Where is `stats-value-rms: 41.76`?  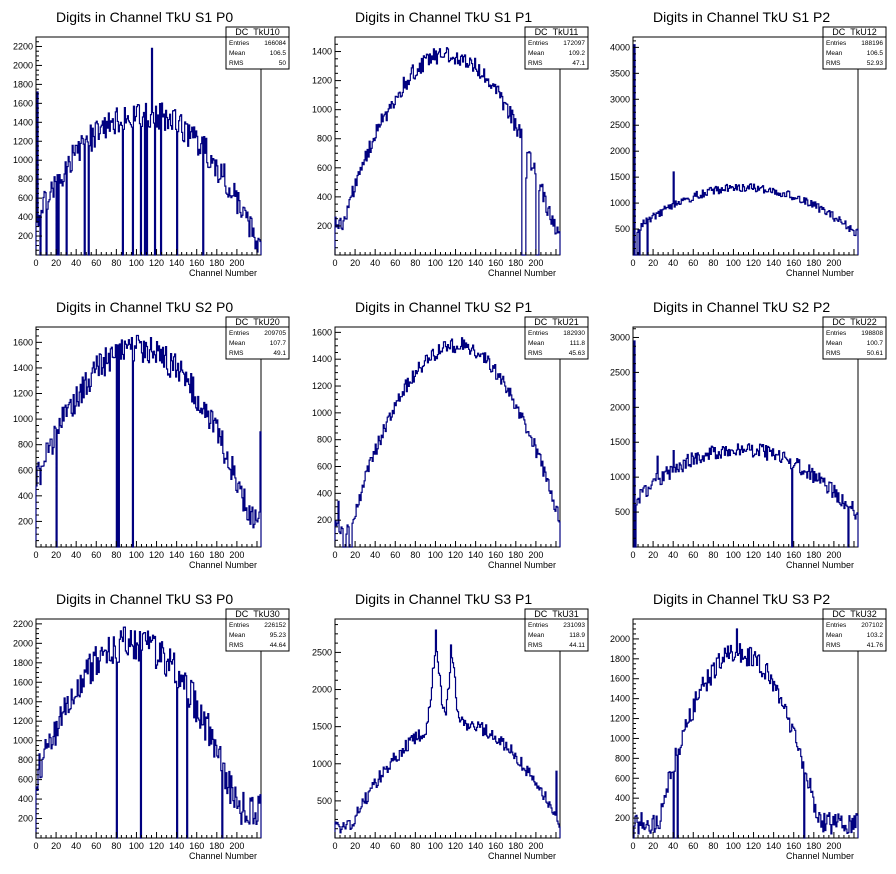
stats-value-rms: 41.76 is located at coordinates (875, 645).